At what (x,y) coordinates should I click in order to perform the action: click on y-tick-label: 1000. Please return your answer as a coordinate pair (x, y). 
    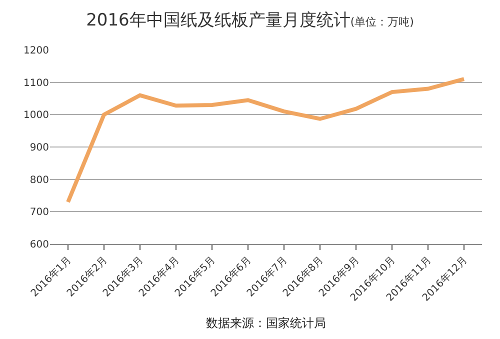
    Looking at the image, I should click on (36, 116).